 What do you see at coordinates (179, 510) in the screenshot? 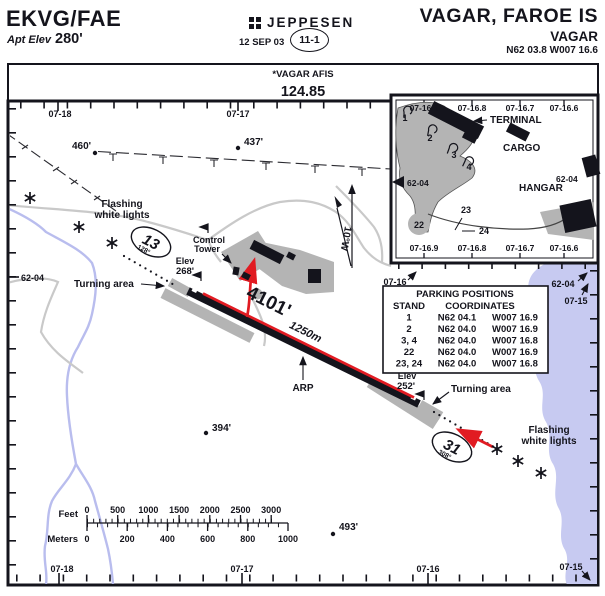
I see `scale-feet-1500: 1500` at bounding box center [179, 510].